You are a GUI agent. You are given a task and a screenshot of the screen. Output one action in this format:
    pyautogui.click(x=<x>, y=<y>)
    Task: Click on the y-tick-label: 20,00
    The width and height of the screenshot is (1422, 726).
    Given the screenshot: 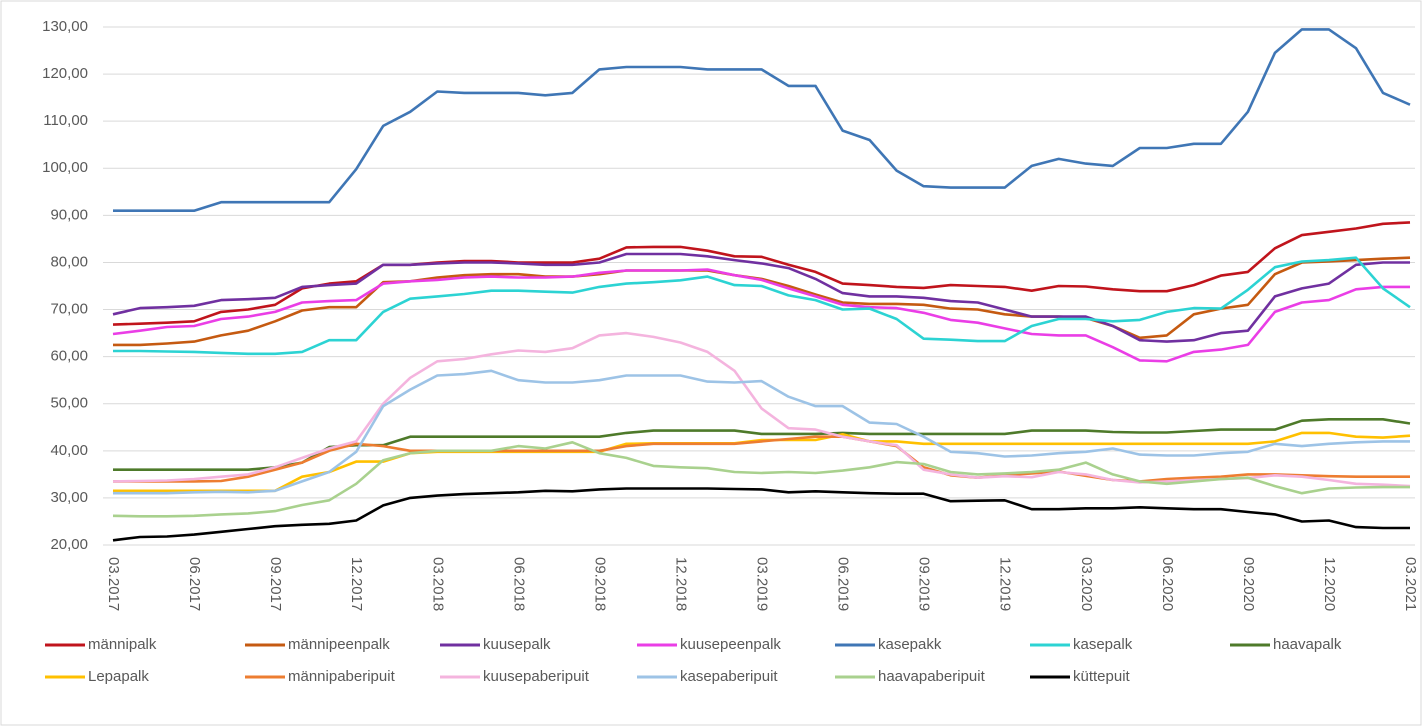 What is the action you would take?
    pyautogui.click(x=69, y=544)
    